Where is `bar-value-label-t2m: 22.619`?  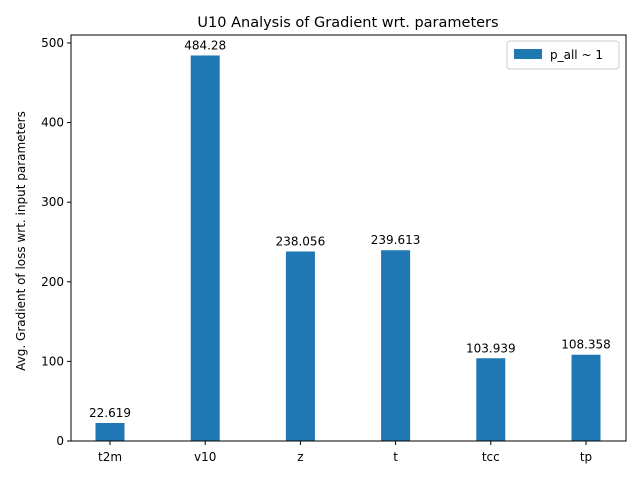
bar-value-label-t2m: 22.619 is located at coordinates (110, 413).